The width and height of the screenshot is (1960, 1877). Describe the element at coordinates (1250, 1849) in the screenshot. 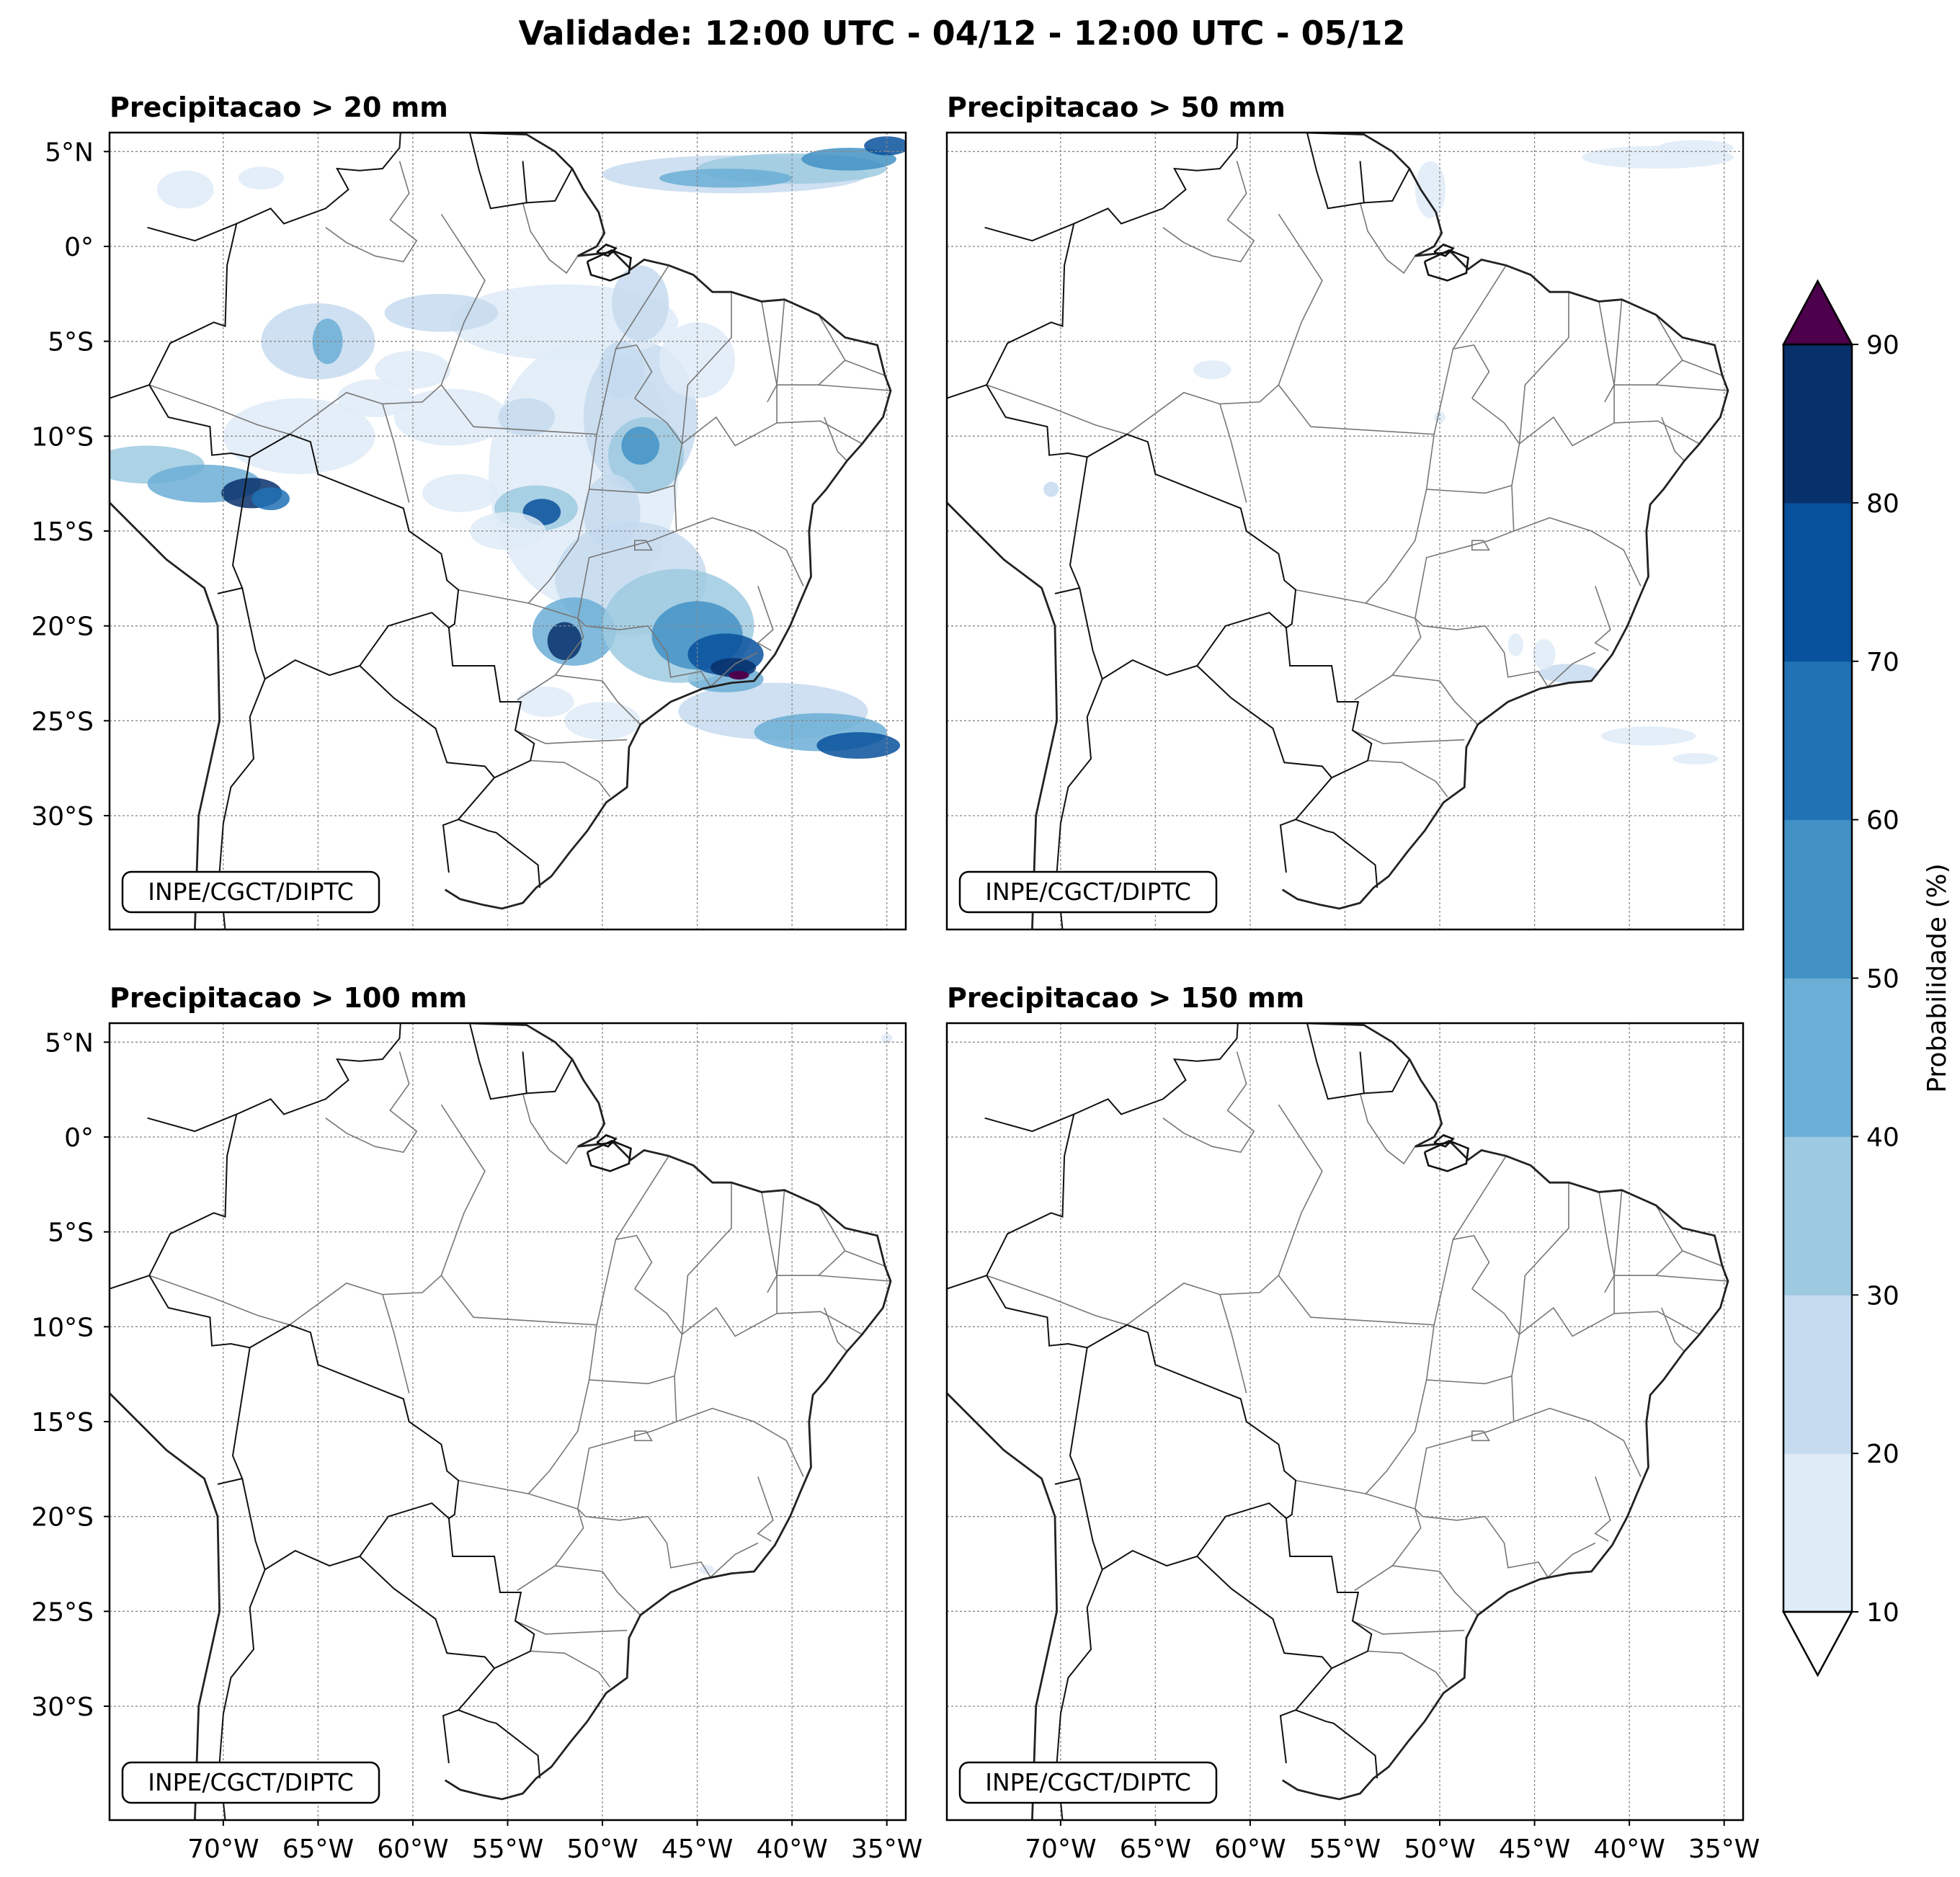

I see `lon-tick-label: 60°W` at that location.